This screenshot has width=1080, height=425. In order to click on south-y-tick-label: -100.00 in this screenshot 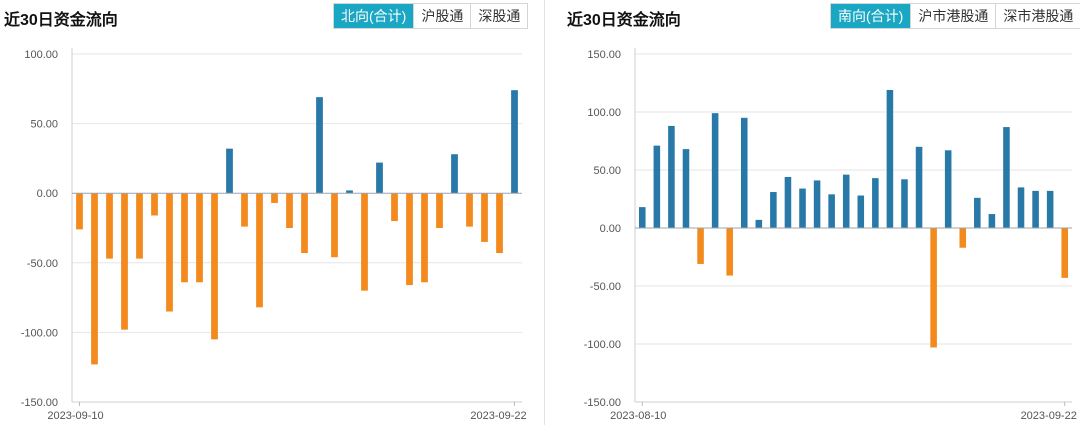, I will do `click(602, 345)`.